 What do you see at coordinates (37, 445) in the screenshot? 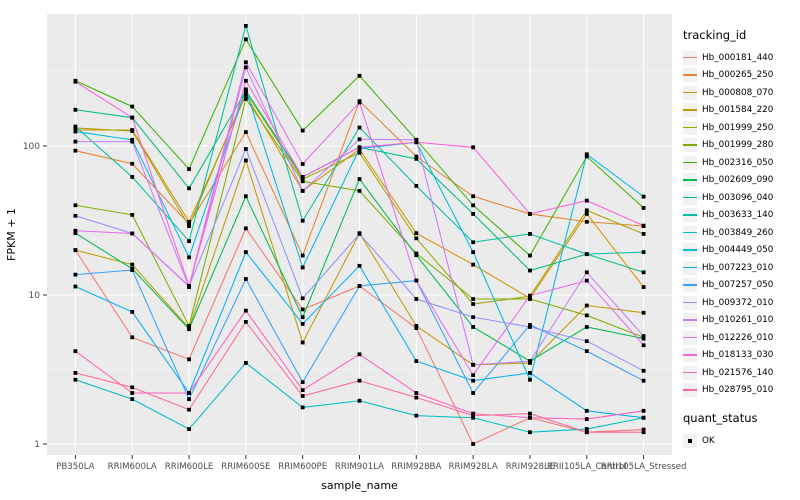
I see `y-tick-label: 1` at bounding box center [37, 445].